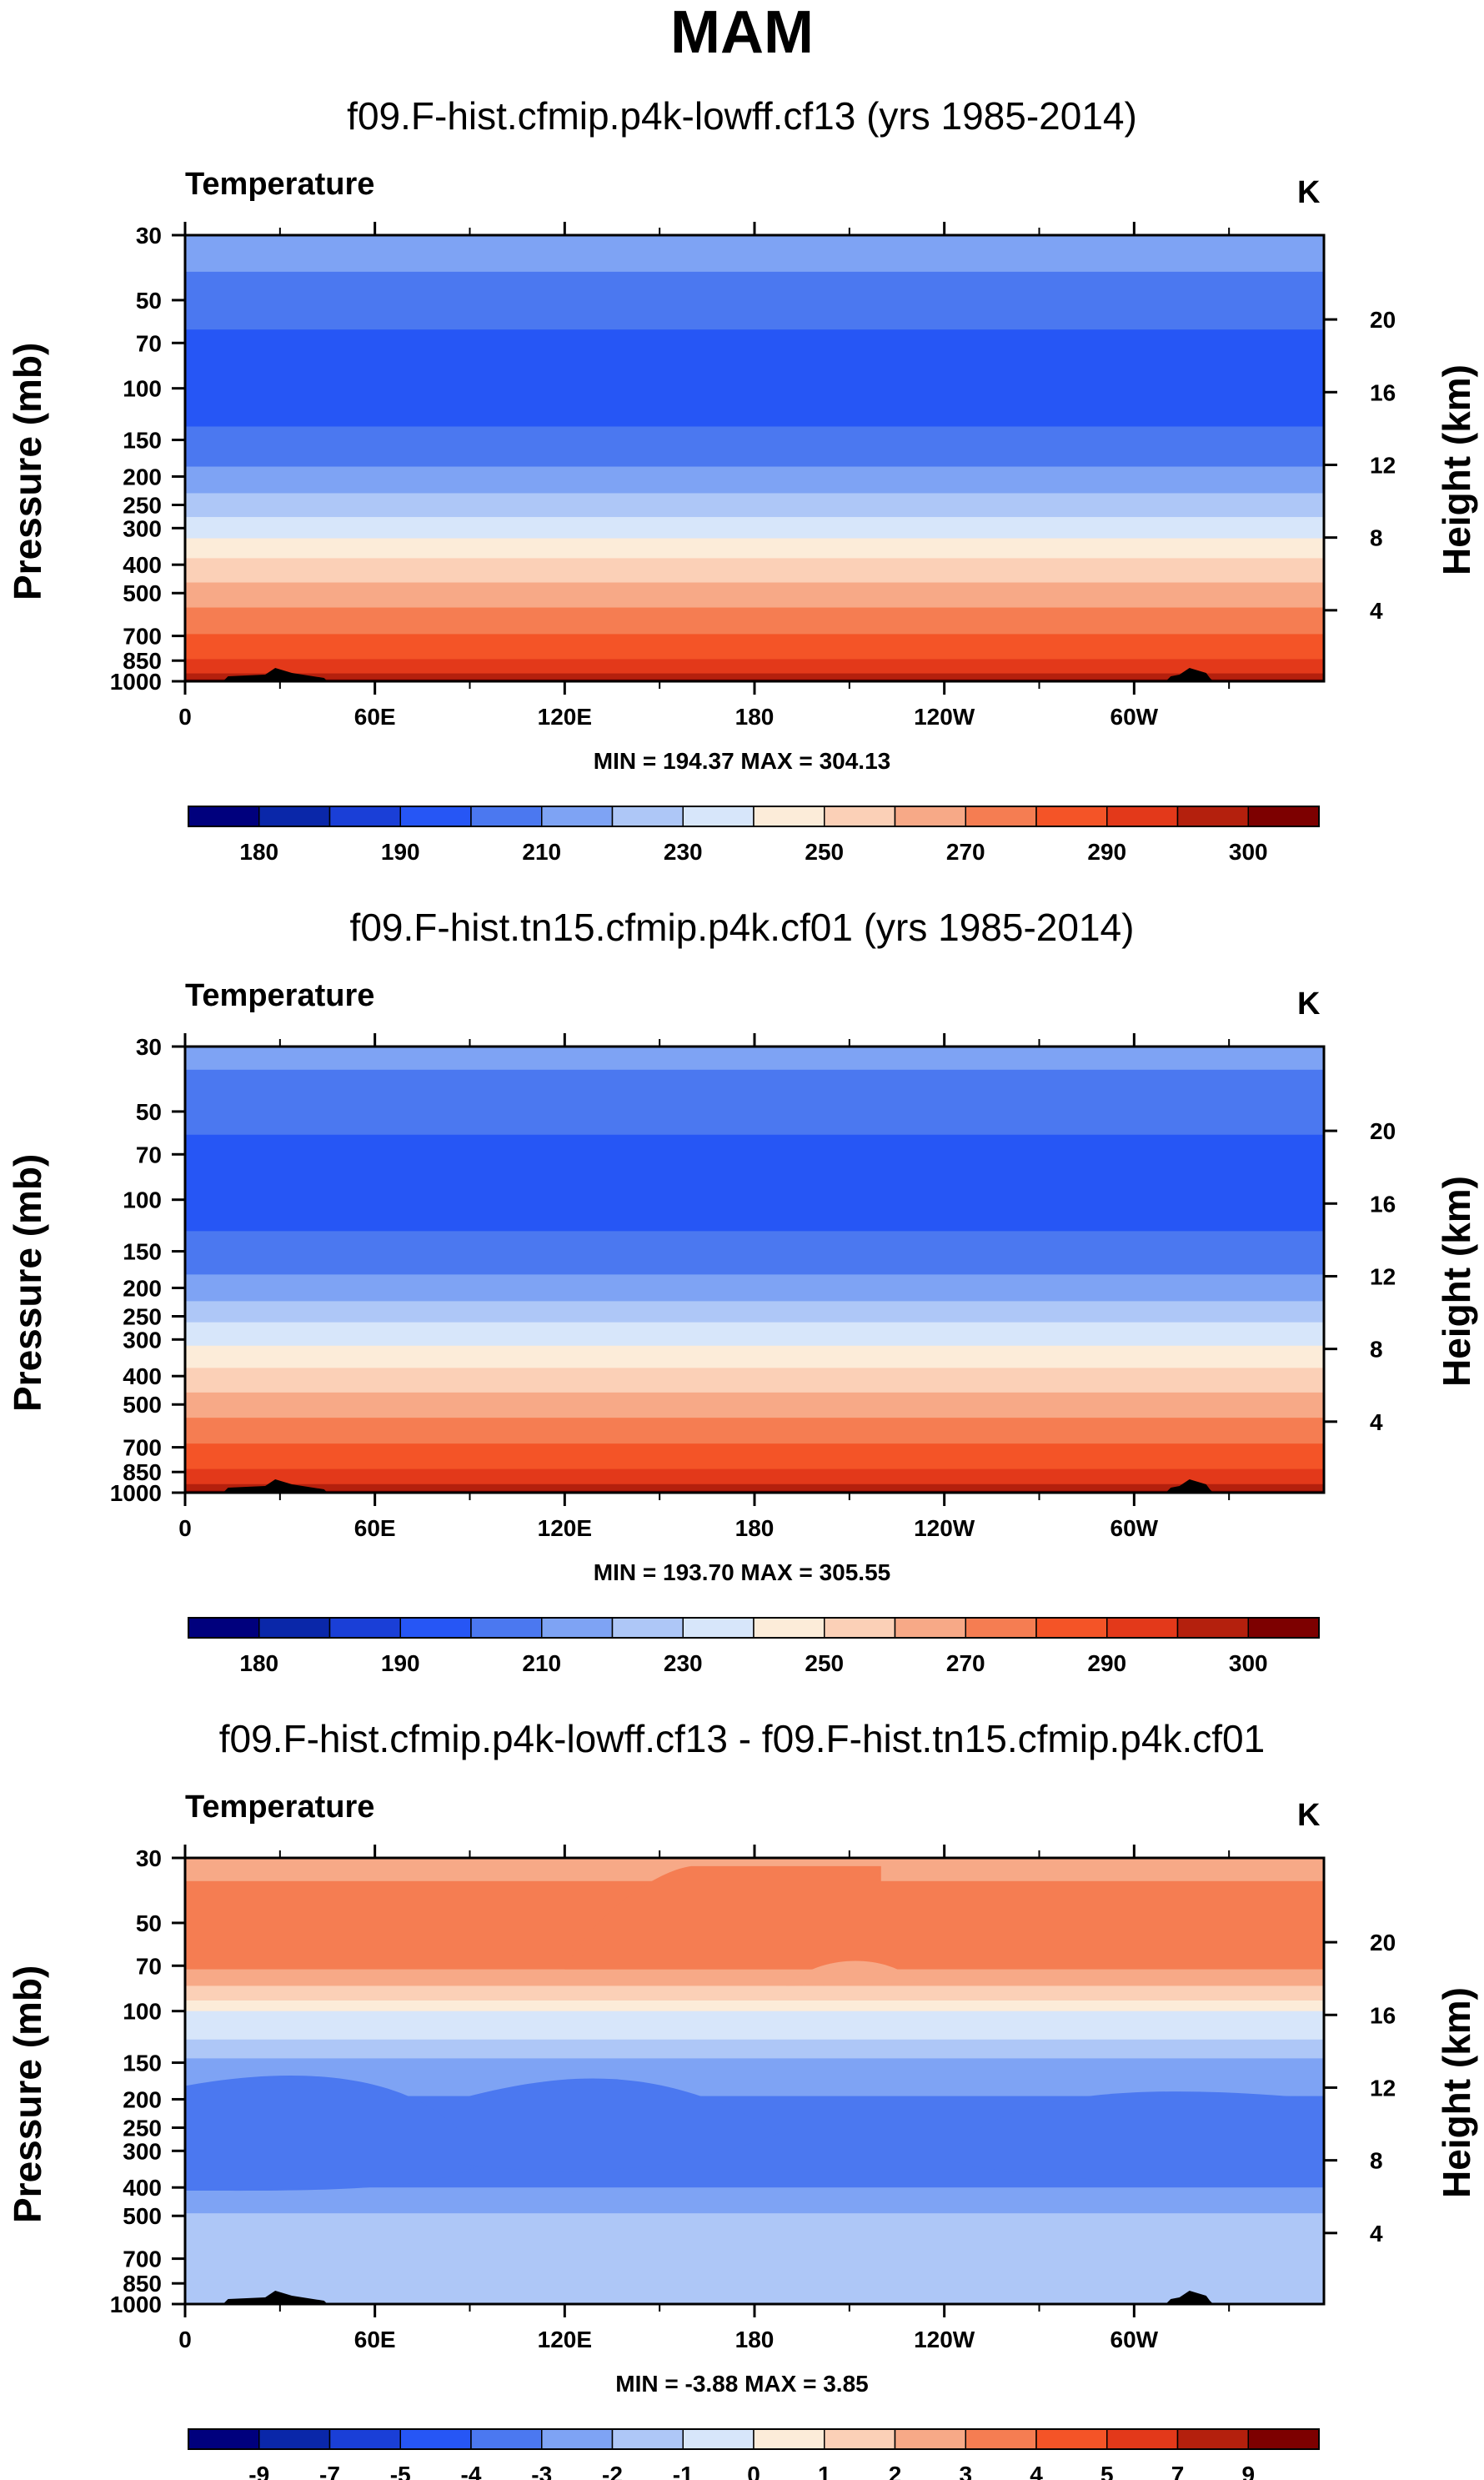  What do you see at coordinates (142, 1448) in the screenshot?
I see `pressure-tick-label: 700` at bounding box center [142, 1448].